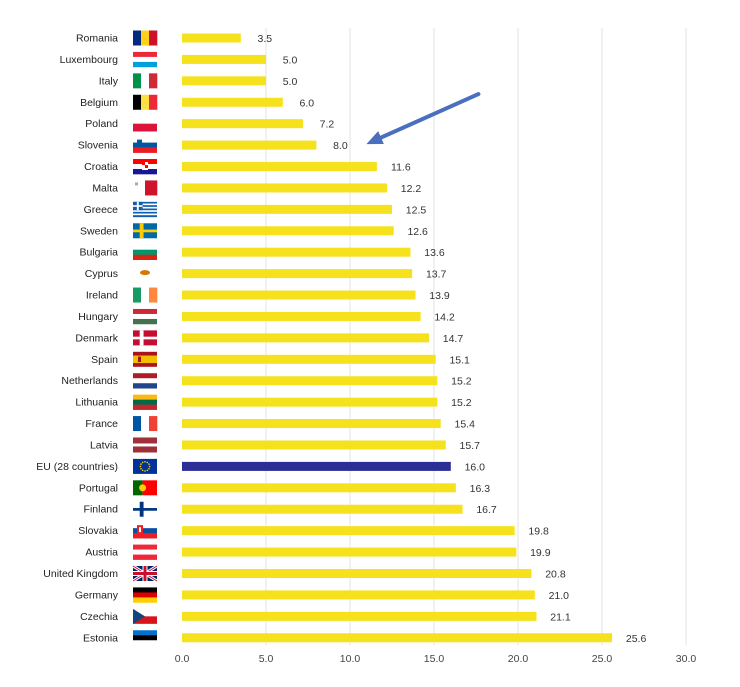  I want to click on x-tick-label: 10.0, so click(350, 659).